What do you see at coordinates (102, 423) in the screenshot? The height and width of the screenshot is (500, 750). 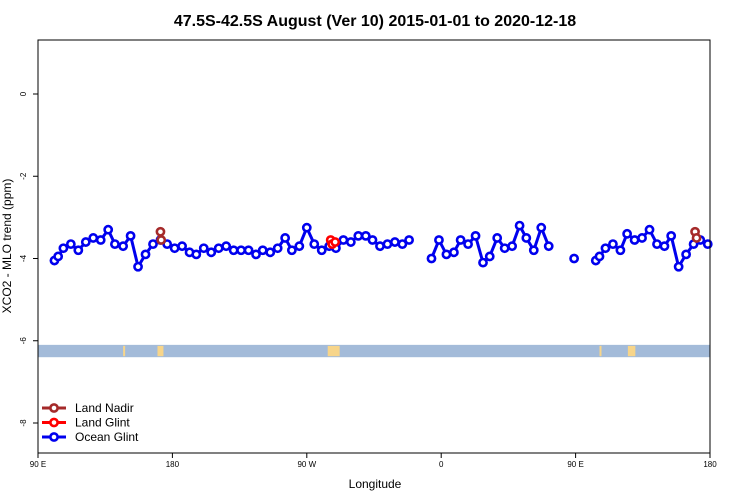 I see `legend-label-land-glint: Land Glint` at bounding box center [102, 423].